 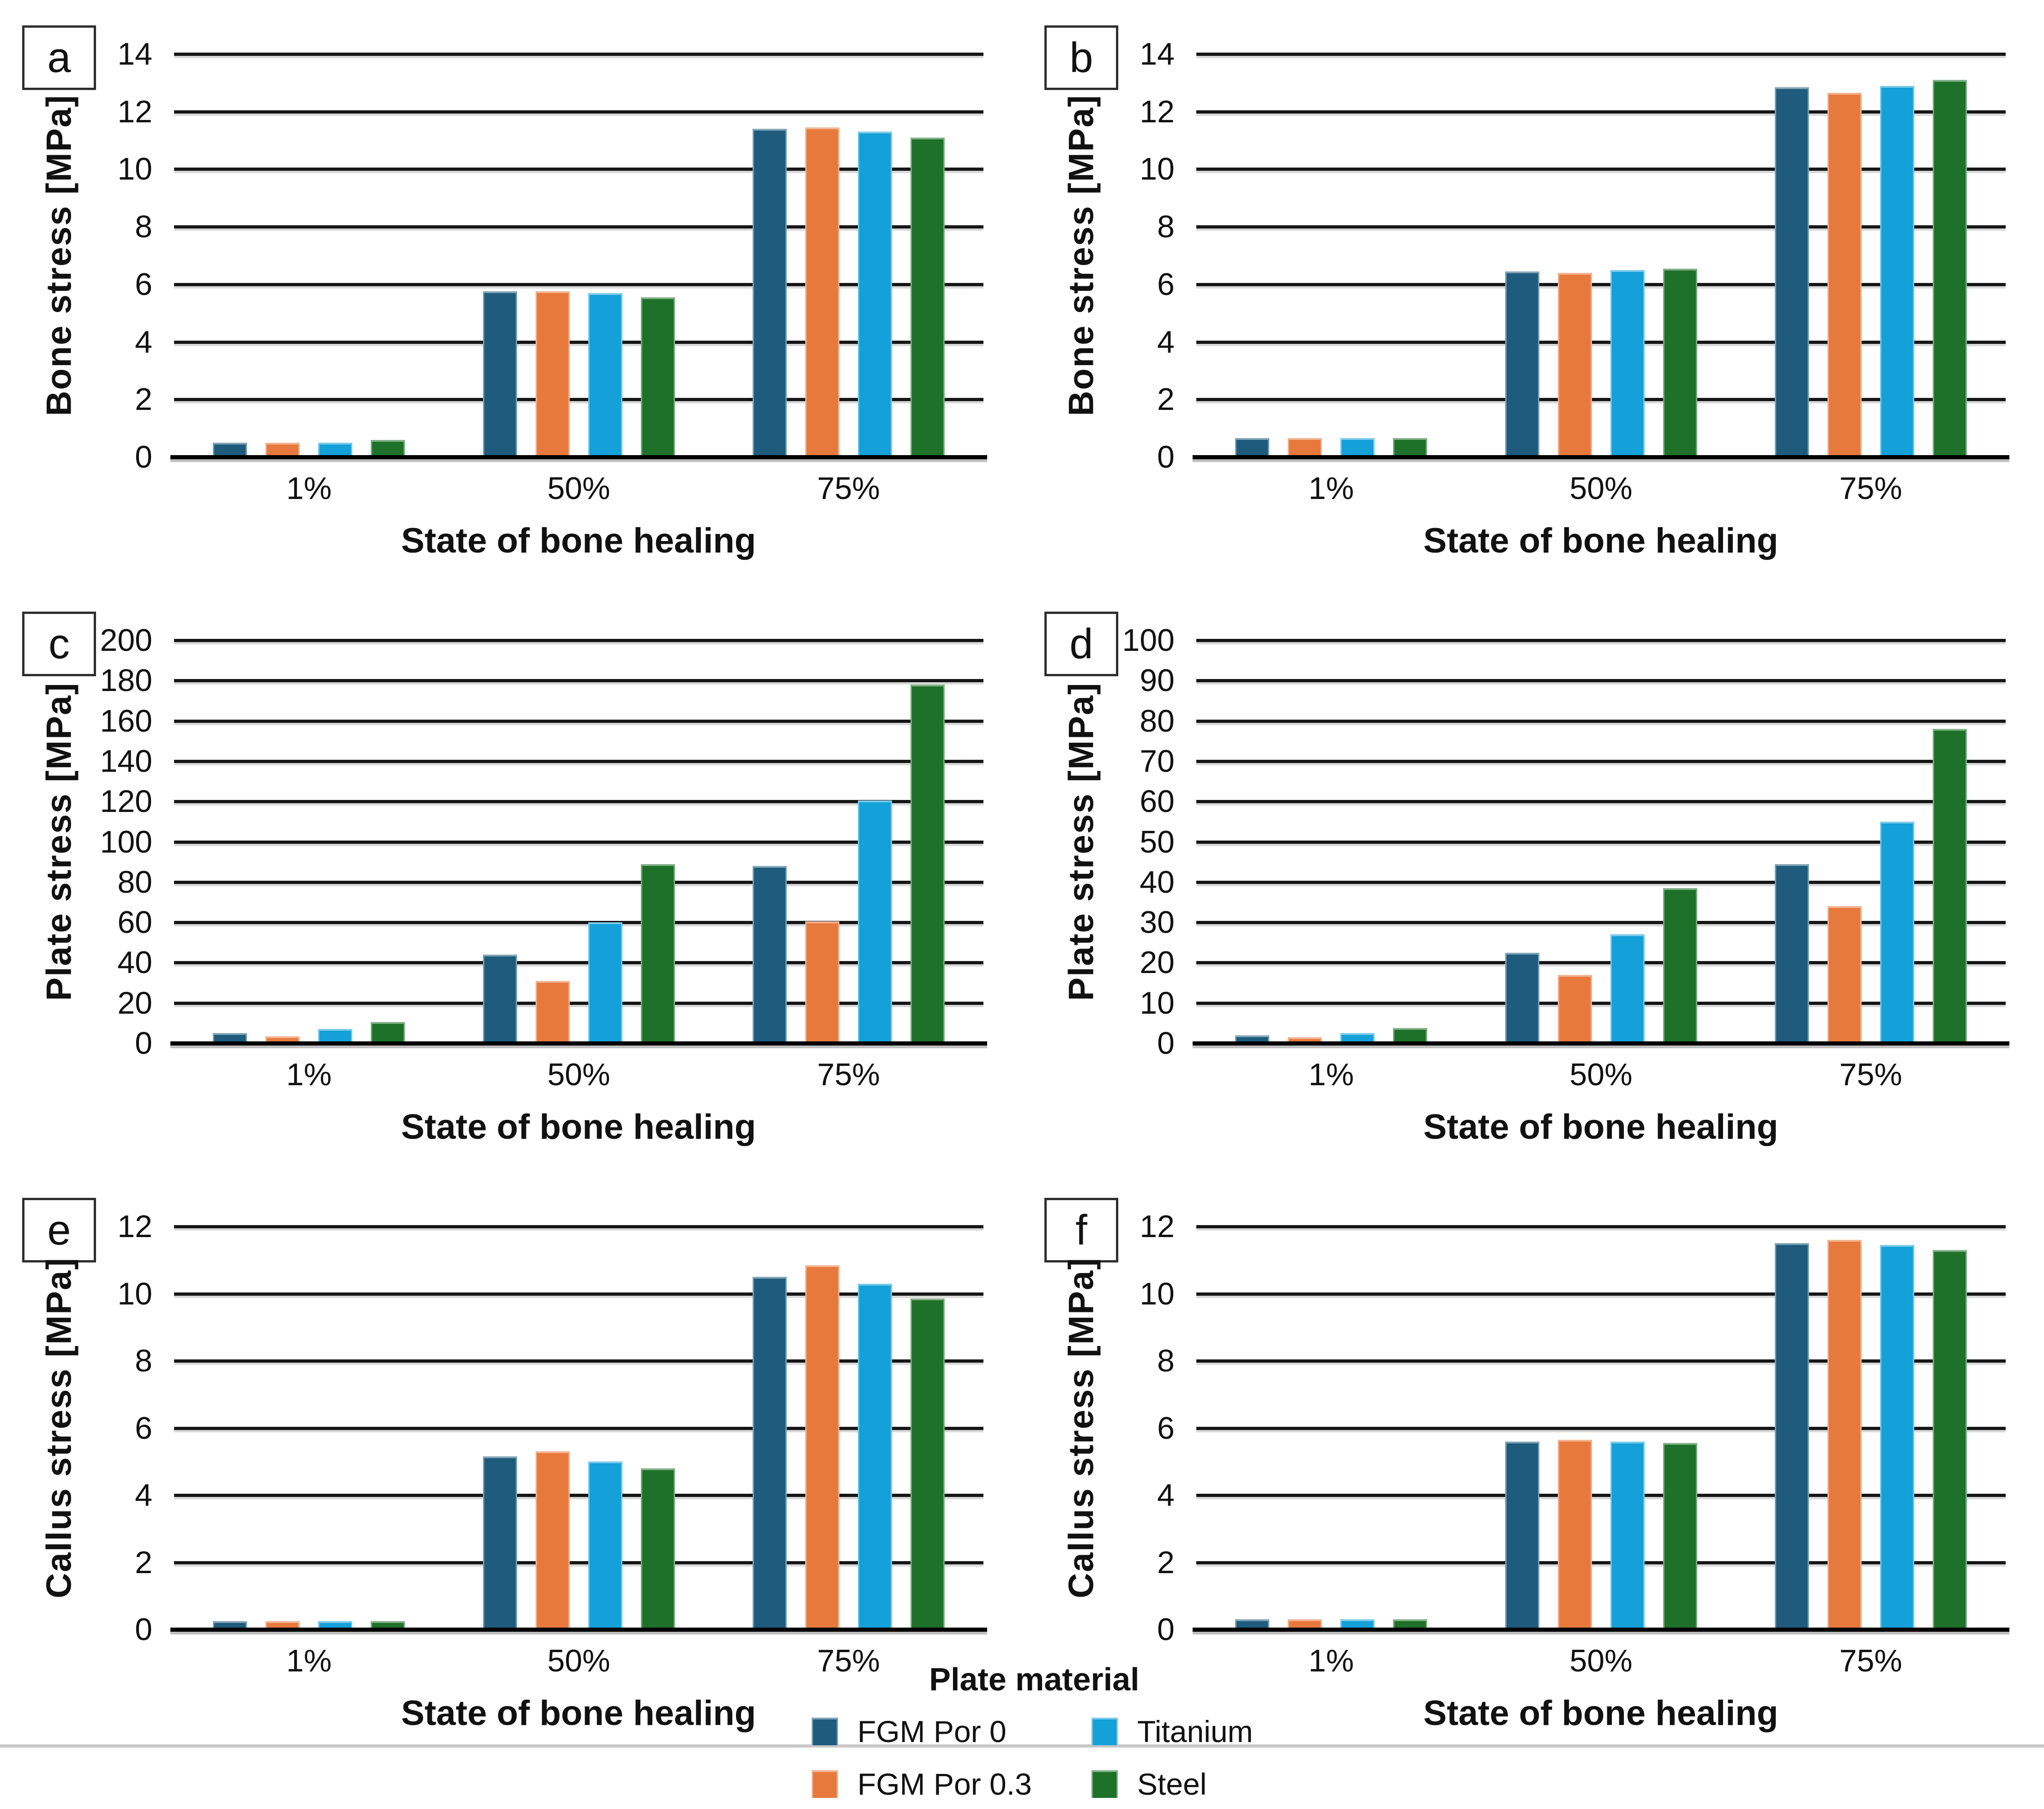 What do you see at coordinates (59, 643) in the screenshot?
I see `panel-letter-label: c` at bounding box center [59, 643].